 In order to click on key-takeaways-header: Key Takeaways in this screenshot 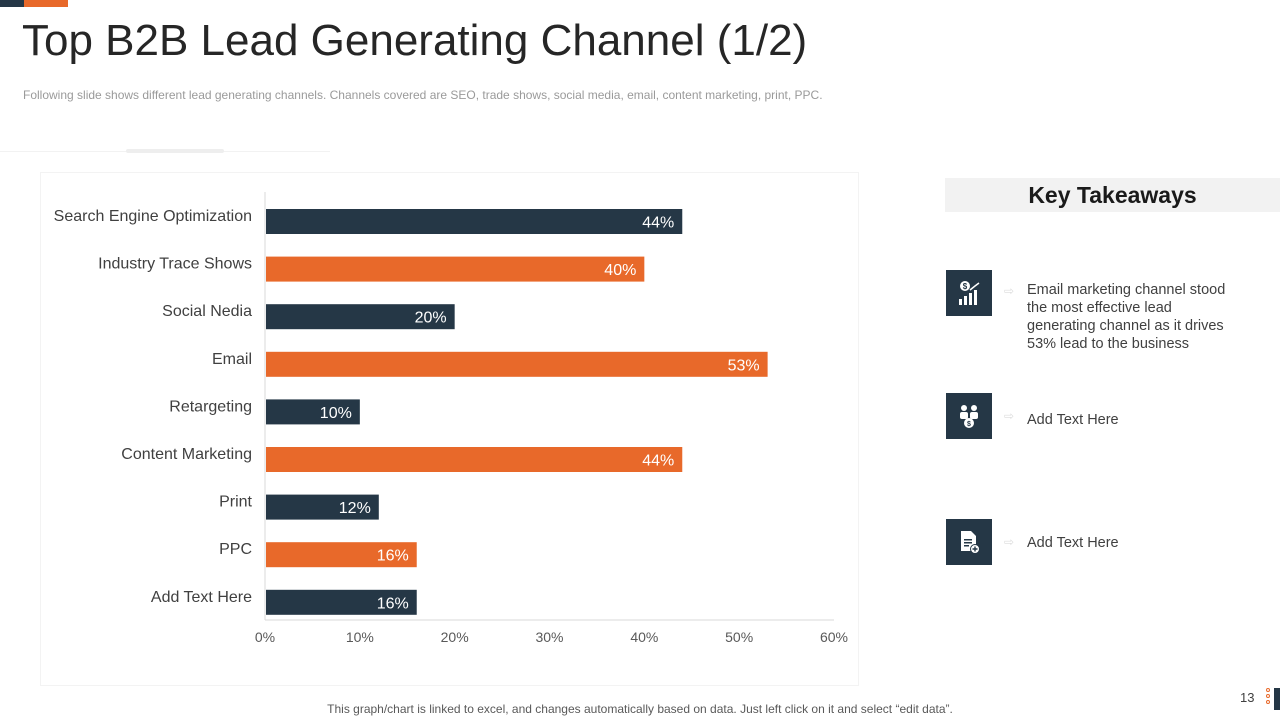, I will do `click(1112, 195)`.